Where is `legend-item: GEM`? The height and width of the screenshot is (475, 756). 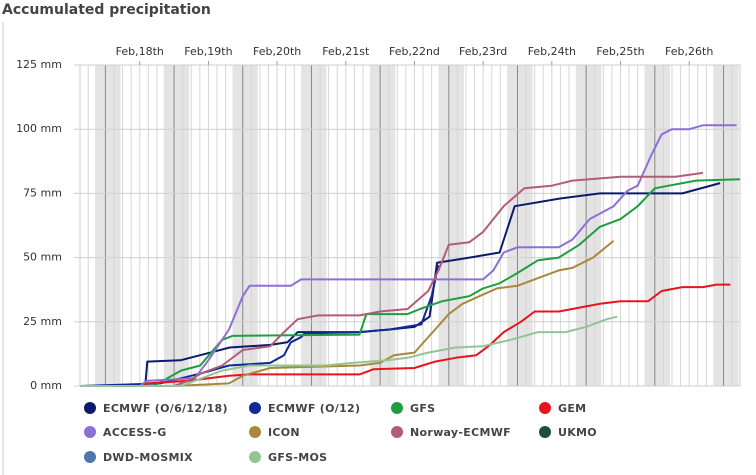 legend-item: GEM is located at coordinates (562, 408).